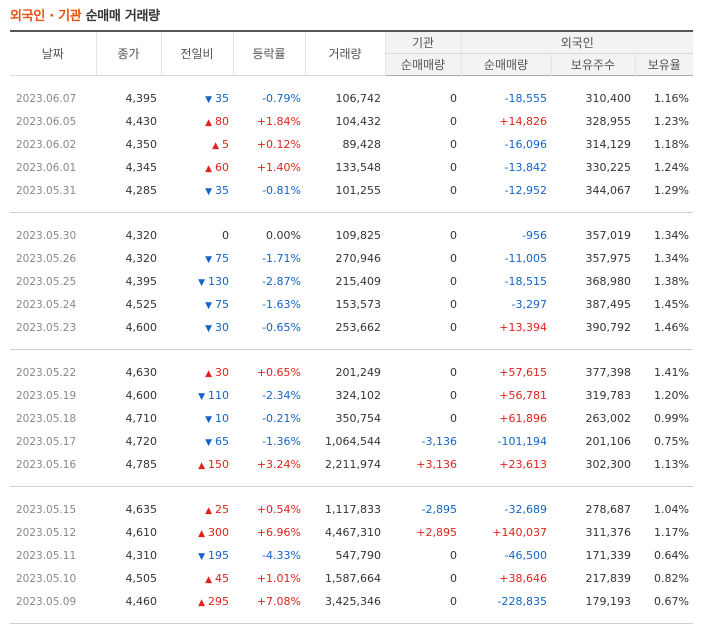 The width and height of the screenshot is (709, 624). What do you see at coordinates (354, 17) in the screenshot?
I see `page-title: 외국인 · 기관 순매매 거래량` at bounding box center [354, 17].